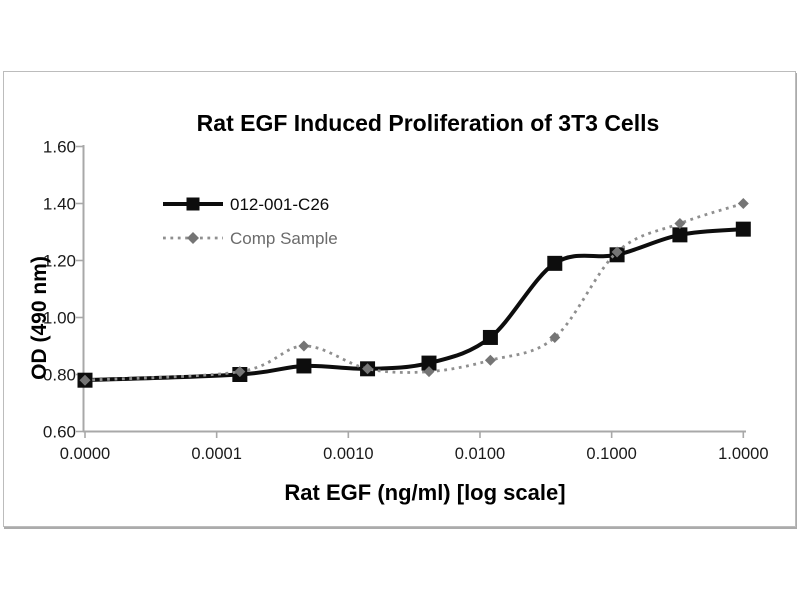 The height and width of the screenshot is (600, 800). I want to click on x-axis-title: Rat EGF (ng/ml) [log scale], so click(425, 492).